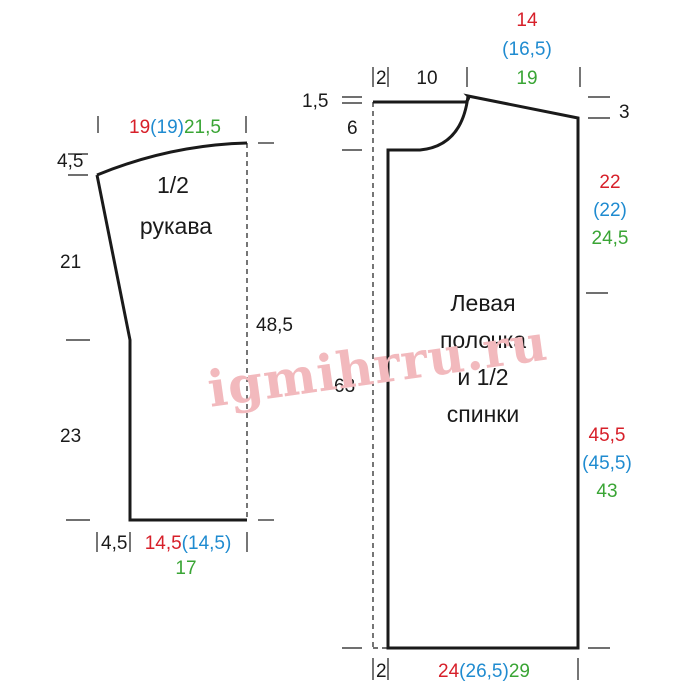 This screenshot has width=700, height=700. What do you see at coordinates (114, 543) in the screenshot?
I see `sleeve-bottom-left-label: 4,5` at bounding box center [114, 543].